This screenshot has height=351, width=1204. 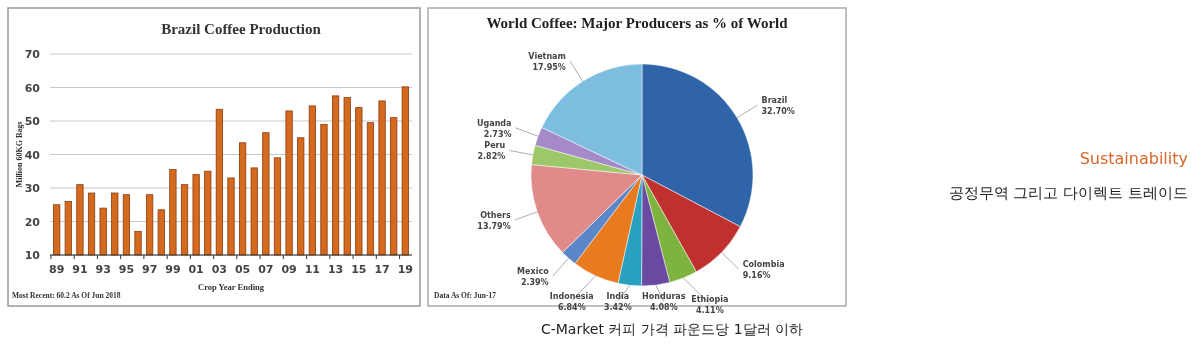 I want to click on slice-label: Colombia, so click(x=763, y=265).